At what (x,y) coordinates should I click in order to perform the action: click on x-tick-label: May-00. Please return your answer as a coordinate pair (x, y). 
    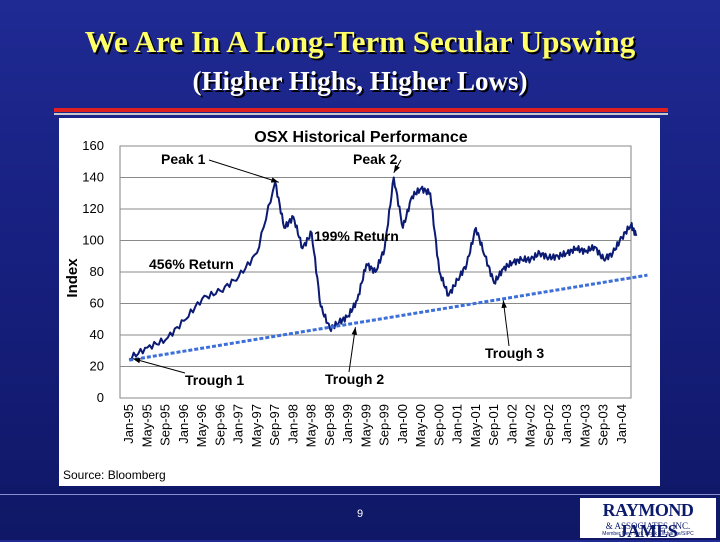
    Looking at the image, I should click on (420, 425).